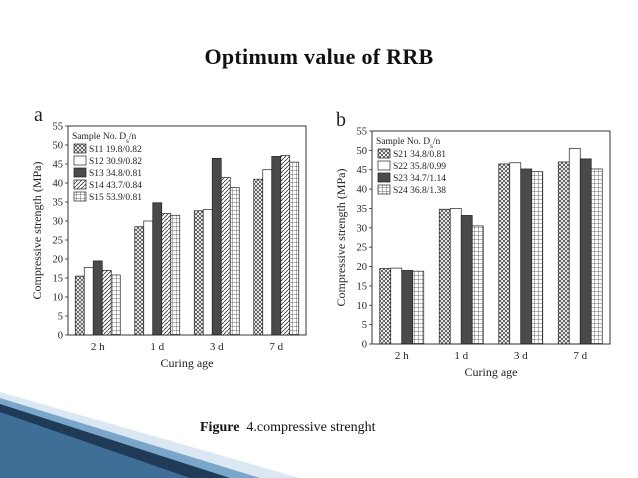 This screenshot has width=638, height=478. I want to click on bar-s11-1d, so click(139, 281).